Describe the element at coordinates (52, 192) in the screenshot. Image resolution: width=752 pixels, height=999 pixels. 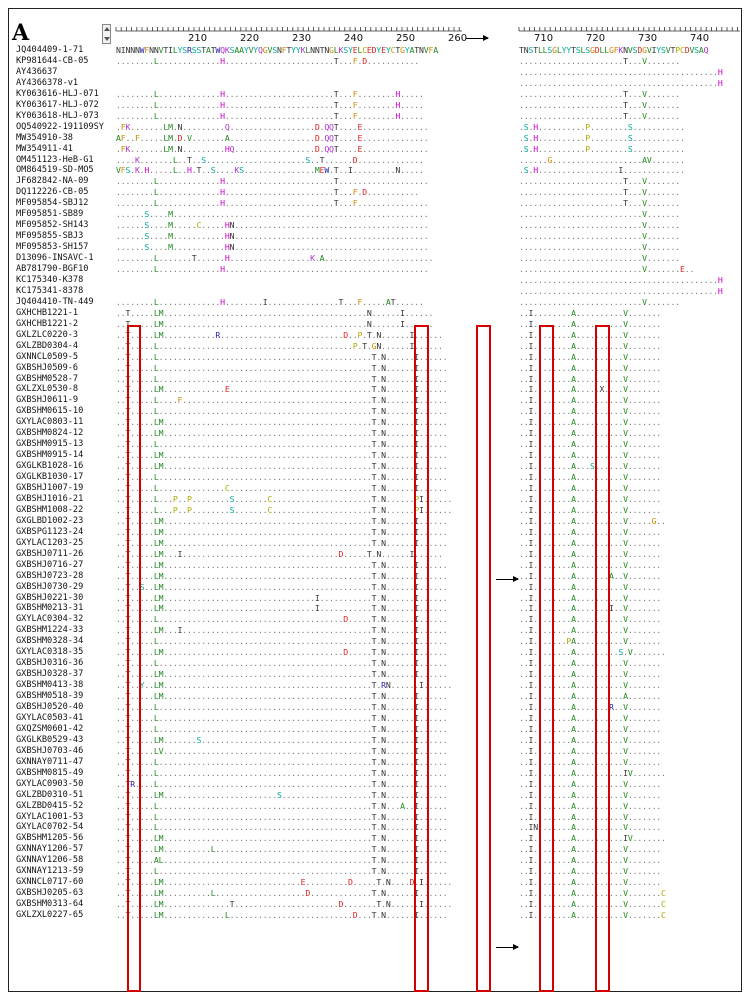
I see `sequence-name: DQ112226-CB-05` at that location.